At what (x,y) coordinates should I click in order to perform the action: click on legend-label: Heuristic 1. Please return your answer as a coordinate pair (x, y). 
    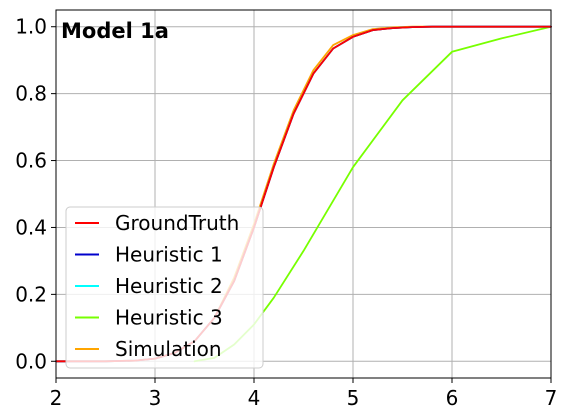
    Looking at the image, I should click on (169, 255).